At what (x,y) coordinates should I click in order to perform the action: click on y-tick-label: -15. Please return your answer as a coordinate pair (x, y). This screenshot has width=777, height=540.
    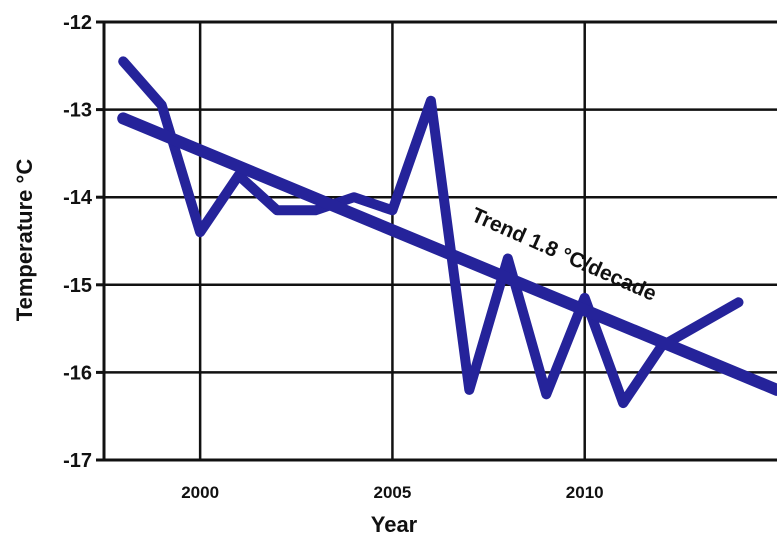
    Looking at the image, I should click on (77, 286).